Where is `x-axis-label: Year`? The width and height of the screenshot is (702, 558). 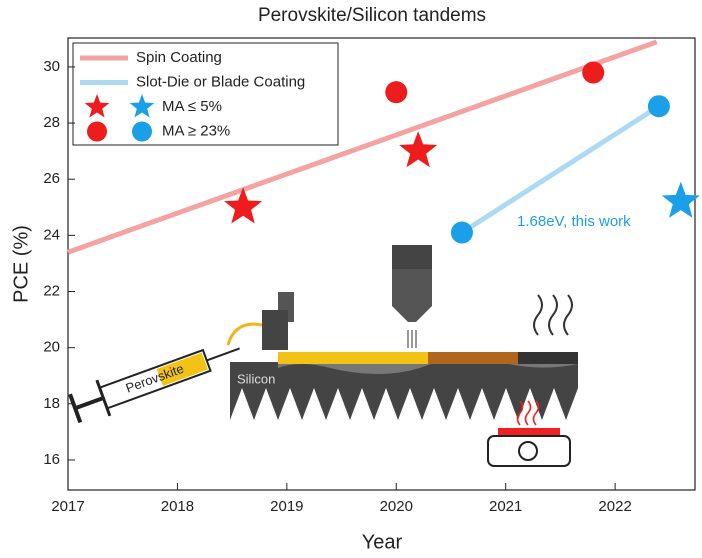
x-axis-label: Year is located at coordinates (382, 542).